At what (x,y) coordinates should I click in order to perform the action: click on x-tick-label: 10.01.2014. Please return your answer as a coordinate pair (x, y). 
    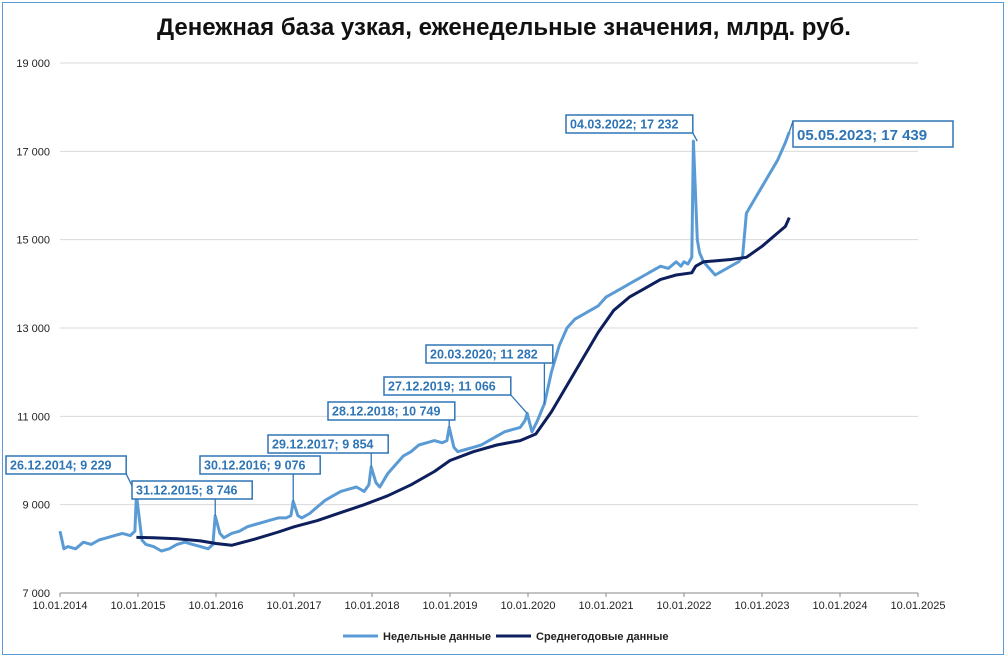
    Looking at the image, I should click on (59, 606).